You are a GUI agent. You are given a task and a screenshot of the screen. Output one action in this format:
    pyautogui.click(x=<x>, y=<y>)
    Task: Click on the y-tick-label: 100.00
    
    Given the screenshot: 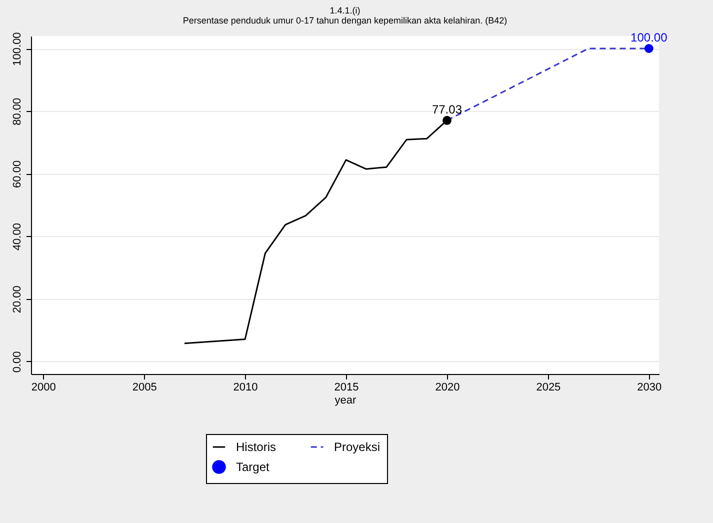 What is the action you would take?
    pyautogui.click(x=18, y=49)
    